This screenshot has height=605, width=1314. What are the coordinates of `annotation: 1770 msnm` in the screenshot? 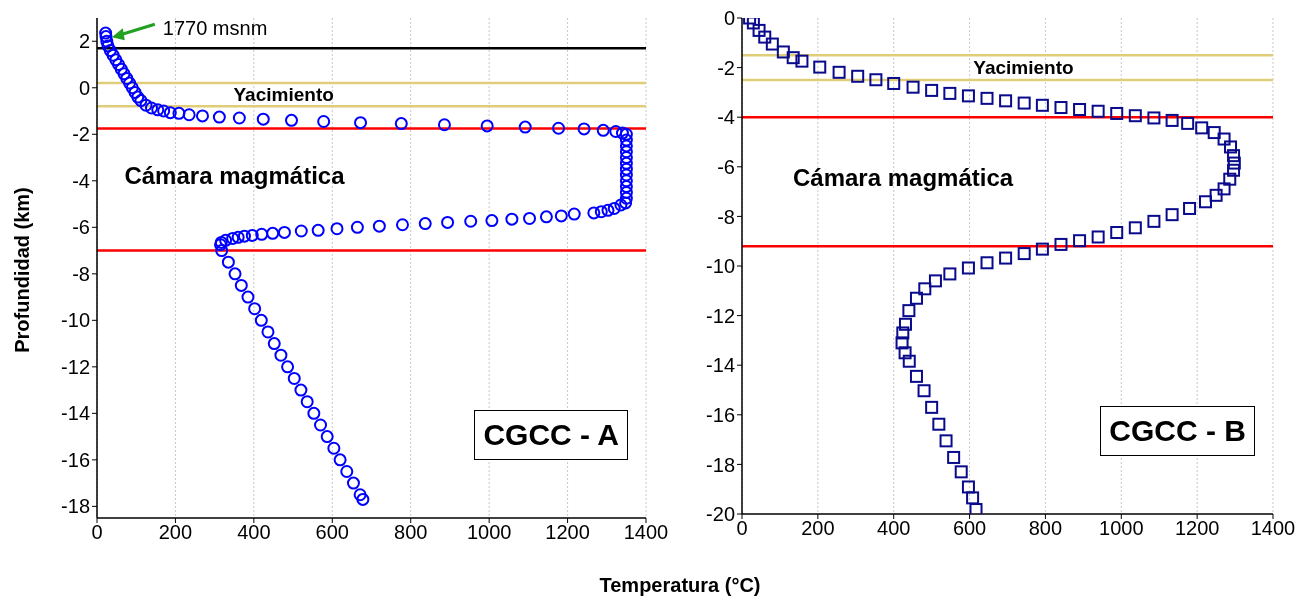 It's located at (215, 28).